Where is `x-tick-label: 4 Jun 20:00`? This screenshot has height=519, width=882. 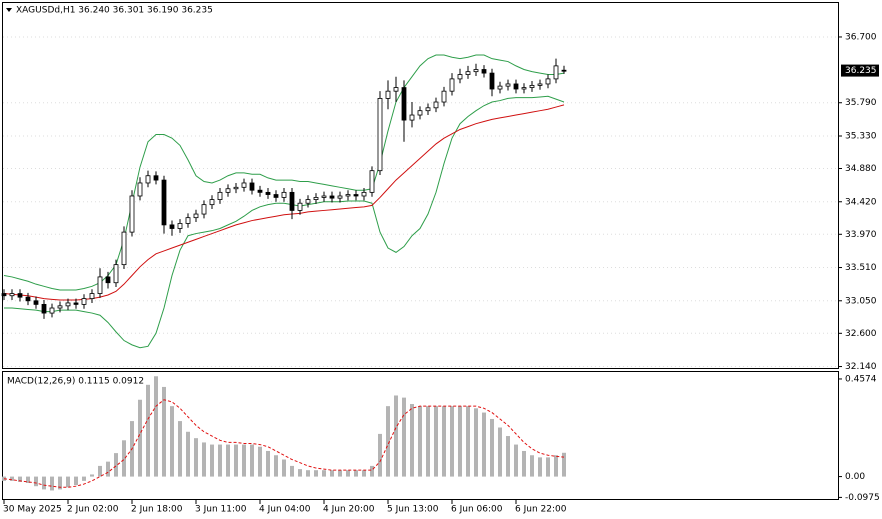 x-tick-label: 4 Jun 20:00 is located at coordinates (349, 510).